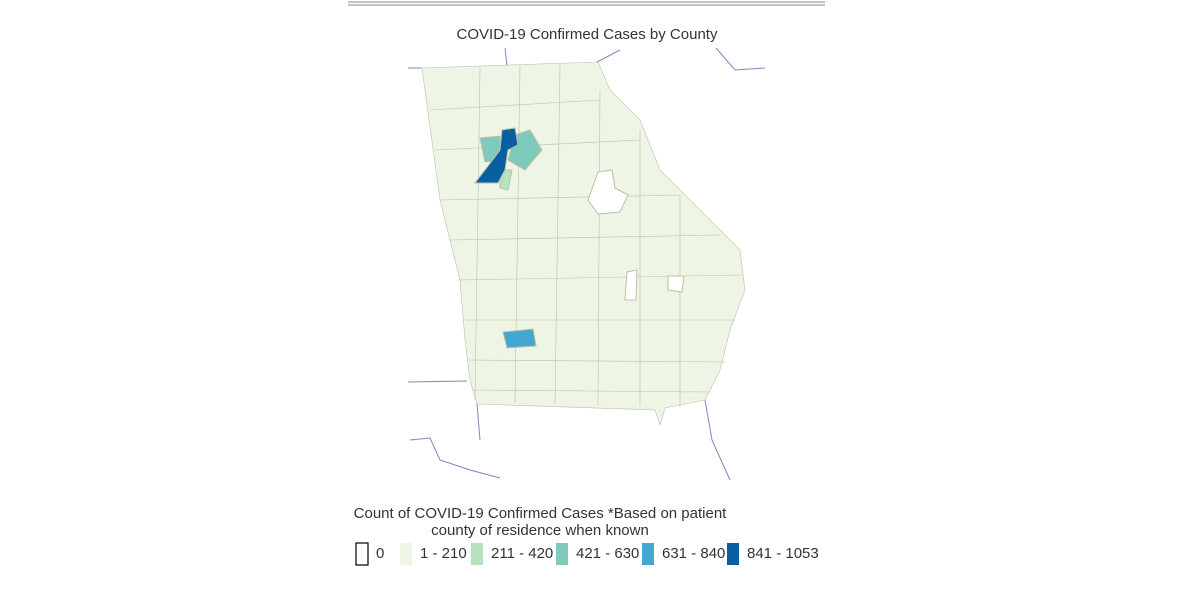 The image size is (1200, 612). I want to click on legend-label: 0, so click(380, 553).